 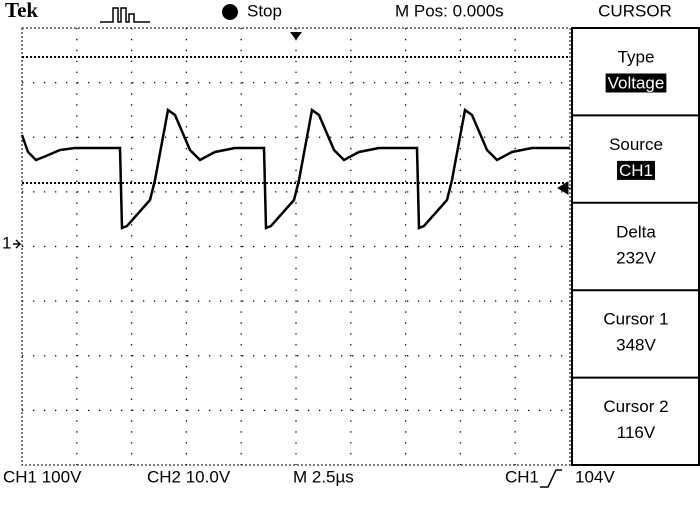 I want to click on ch1-scale: CH1 100V, so click(x=42, y=476).